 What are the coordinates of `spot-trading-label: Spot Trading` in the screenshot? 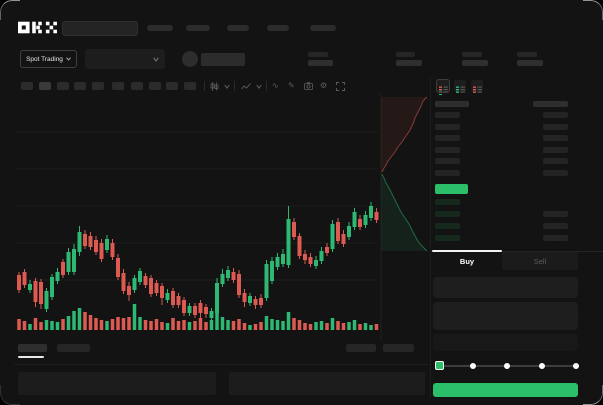 It's located at (44, 59).